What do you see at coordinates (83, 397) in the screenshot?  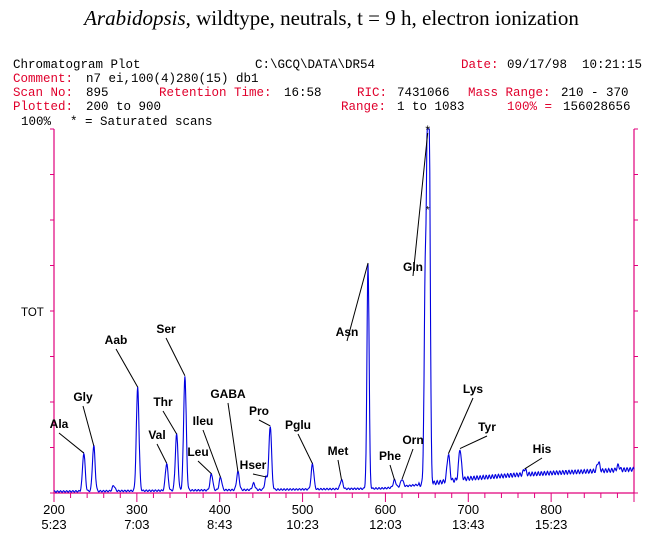 I see `peak-label-gly: Gly` at bounding box center [83, 397].